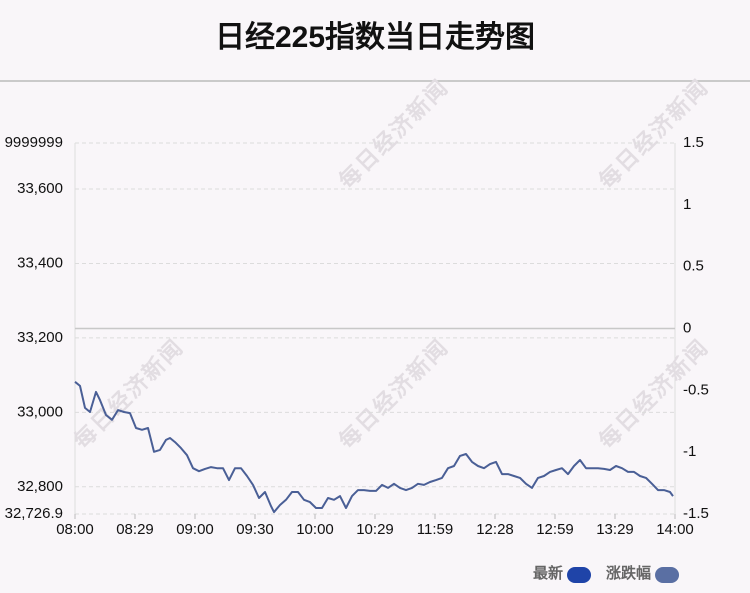 This screenshot has width=750, height=593. Describe the element at coordinates (687, 327) in the screenshot. I see `y2-tick-label: 0` at that location.